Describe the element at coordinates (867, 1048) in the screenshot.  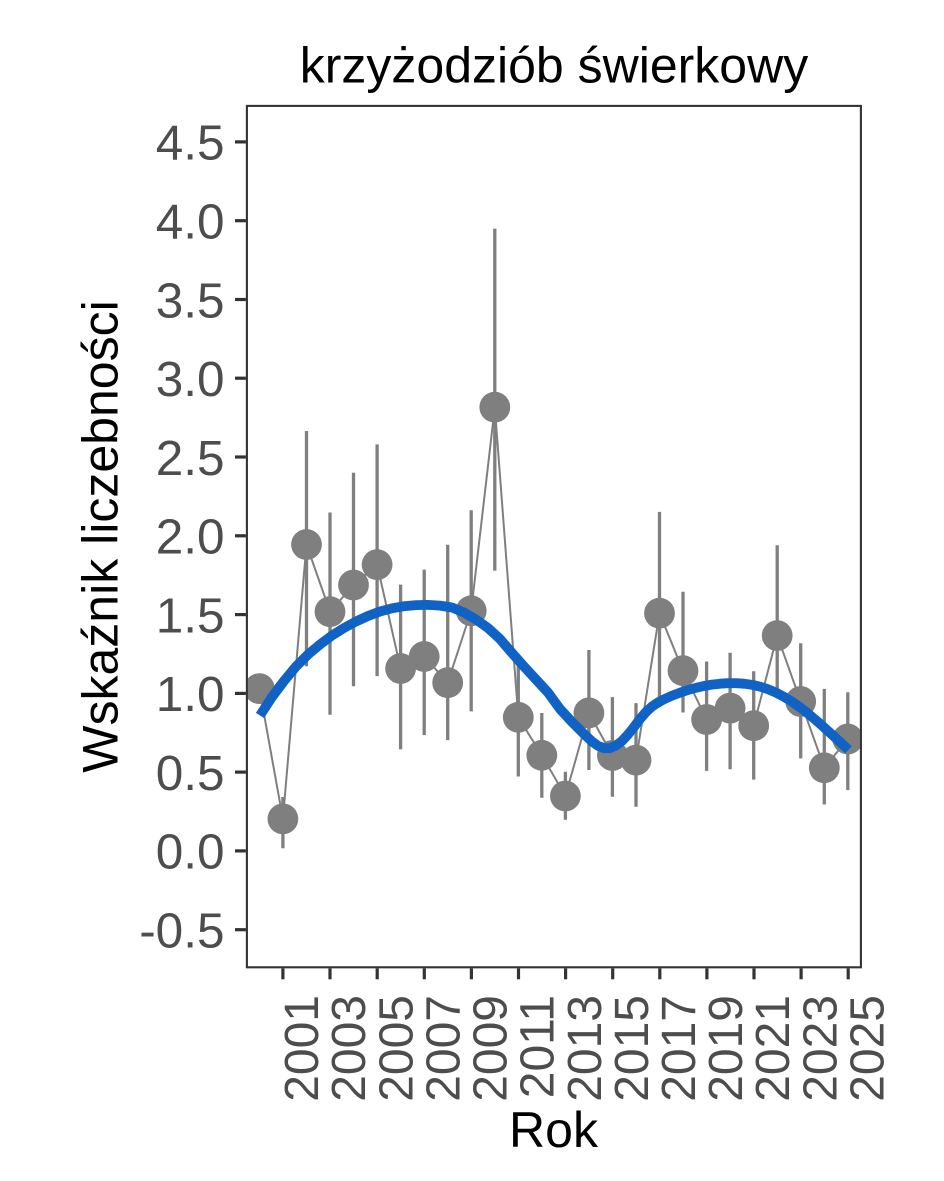
I see `svg-text: 2025` at that location.